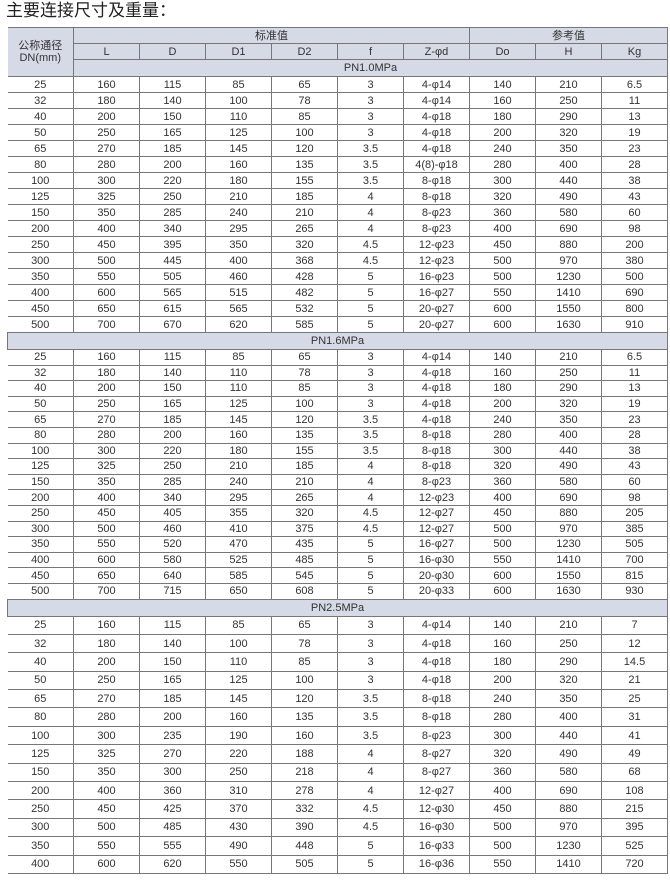 The image size is (670, 884). What do you see at coordinates (337, 100) in the screenshot?
I see `table-row: 32 180 140 100 78 3 4-φ14 160 250 11` at bounding box center [337, 100].